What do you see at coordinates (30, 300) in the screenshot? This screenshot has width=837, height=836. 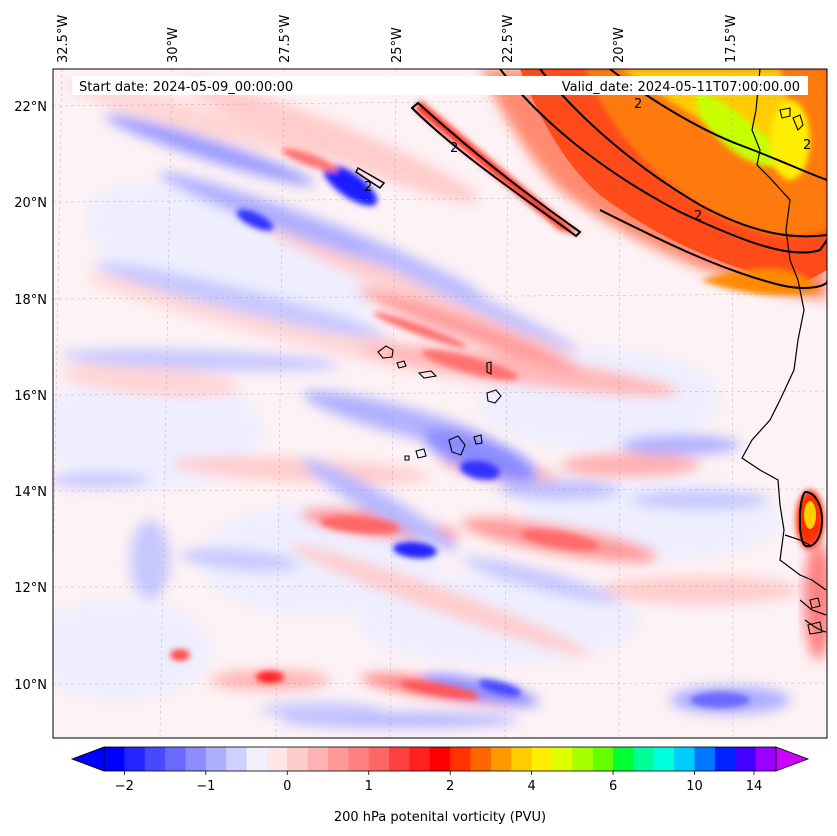 I see `lat-label: 18°N` at bounding box center [30, 300].